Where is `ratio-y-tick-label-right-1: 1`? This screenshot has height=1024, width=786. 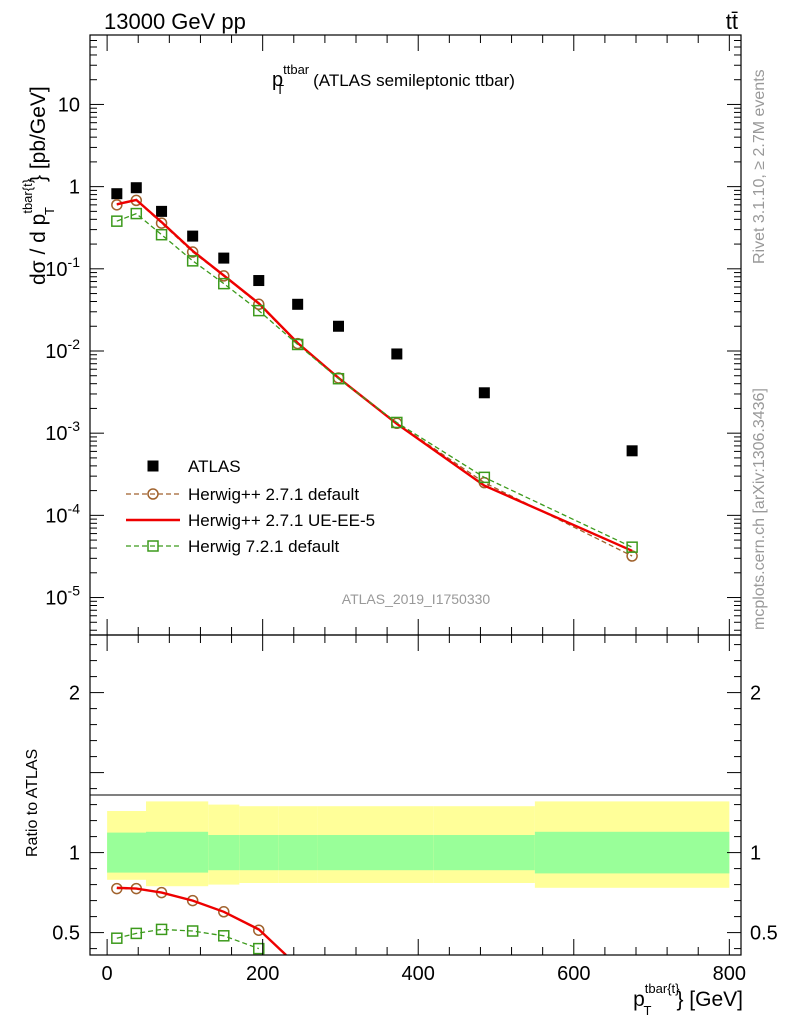 ratio-y-tick-label-right-1: 1 is located at coordinates (755, 854).